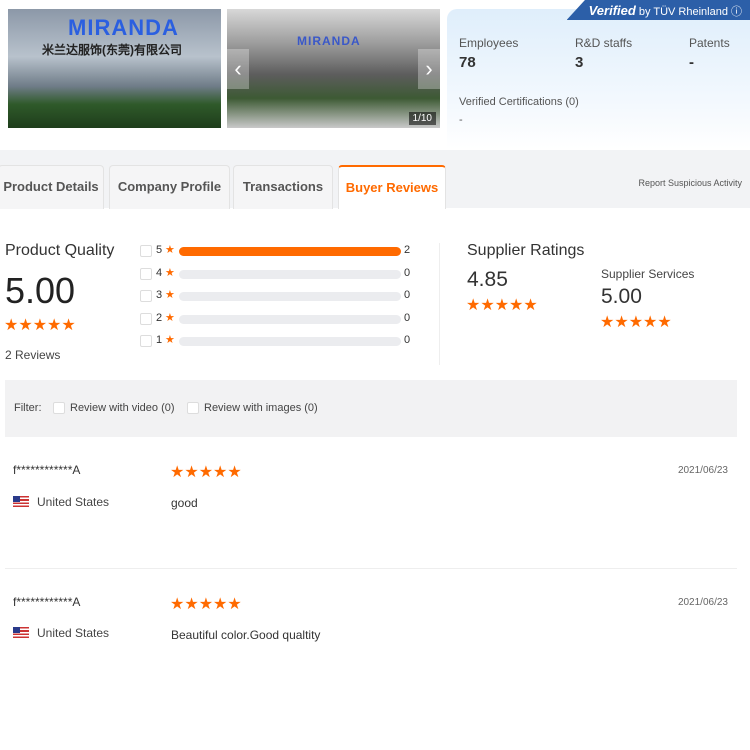 Image resolution: width=750 pixels, height=750 pixels. I want to click on filter-images-checkbox: Review with images (0), so click(252, 409).